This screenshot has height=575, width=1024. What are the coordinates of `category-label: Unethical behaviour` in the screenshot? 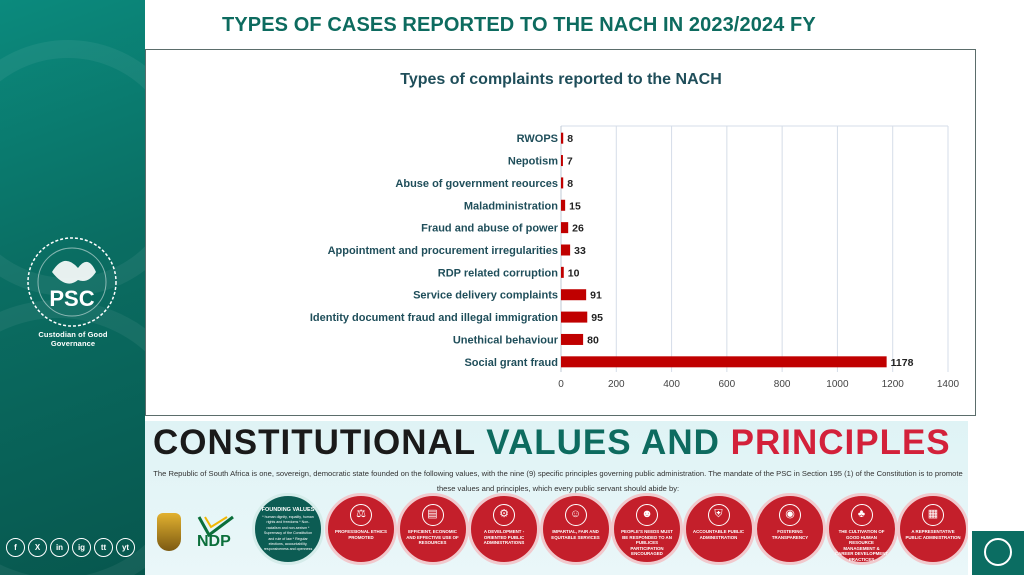 It's located at (506, 340).